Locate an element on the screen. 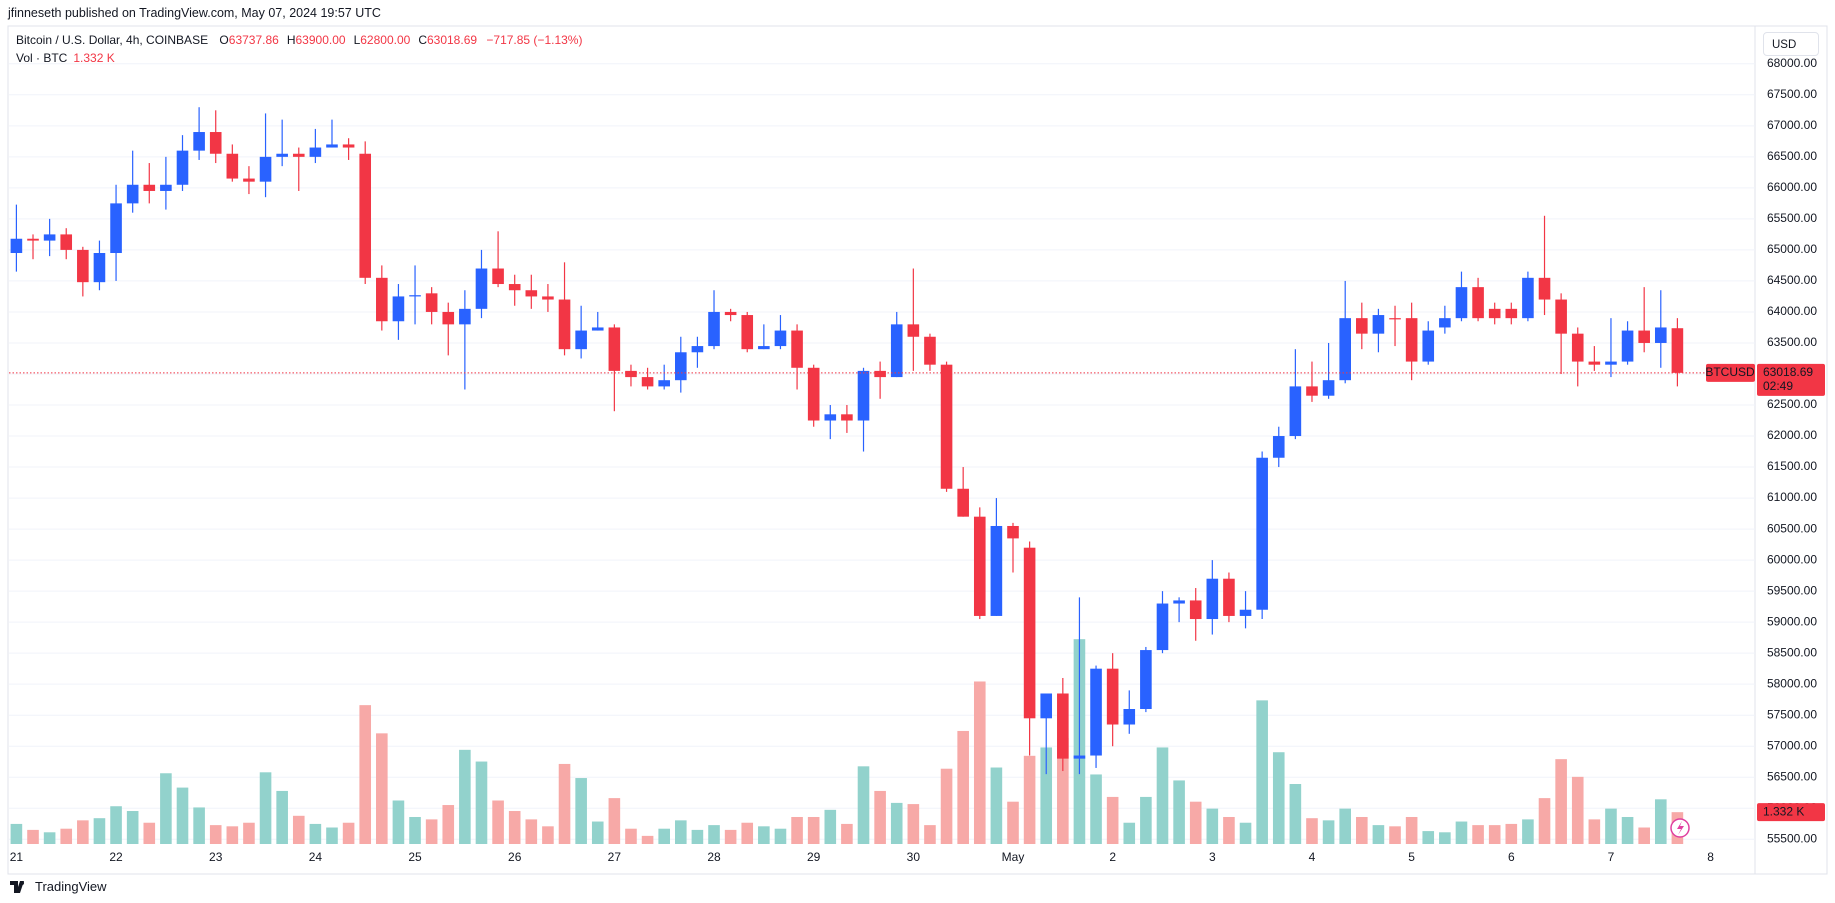  y-tick-label: 65000.00 is located at coordinates (1792, 249).